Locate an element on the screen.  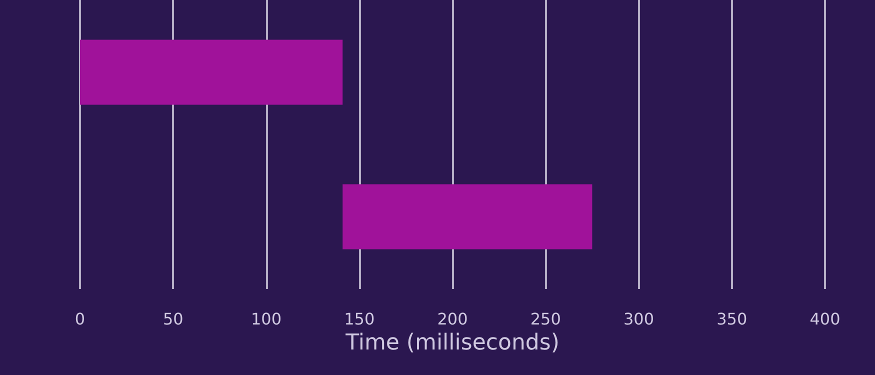
x-axis-title: Time (milliseconds) is located at coordinates (452, 343).